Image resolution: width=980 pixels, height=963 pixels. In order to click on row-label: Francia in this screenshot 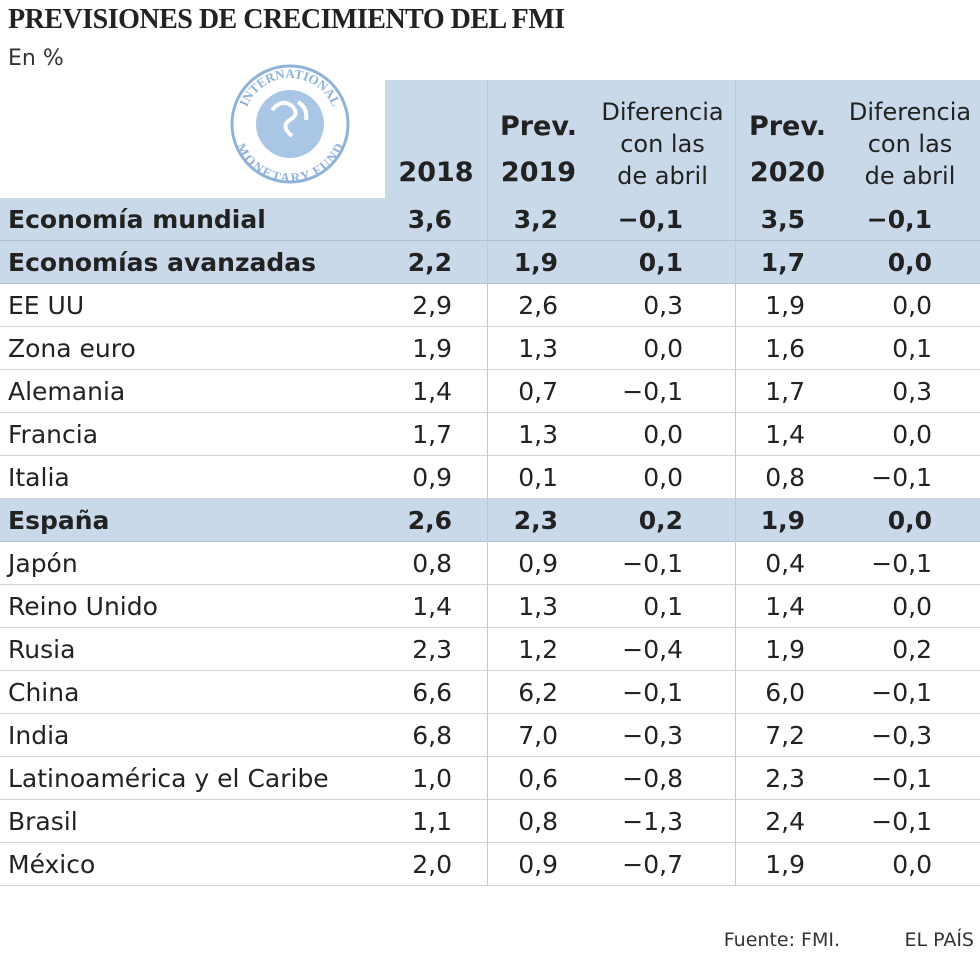, I will do `click(53, 434)`.